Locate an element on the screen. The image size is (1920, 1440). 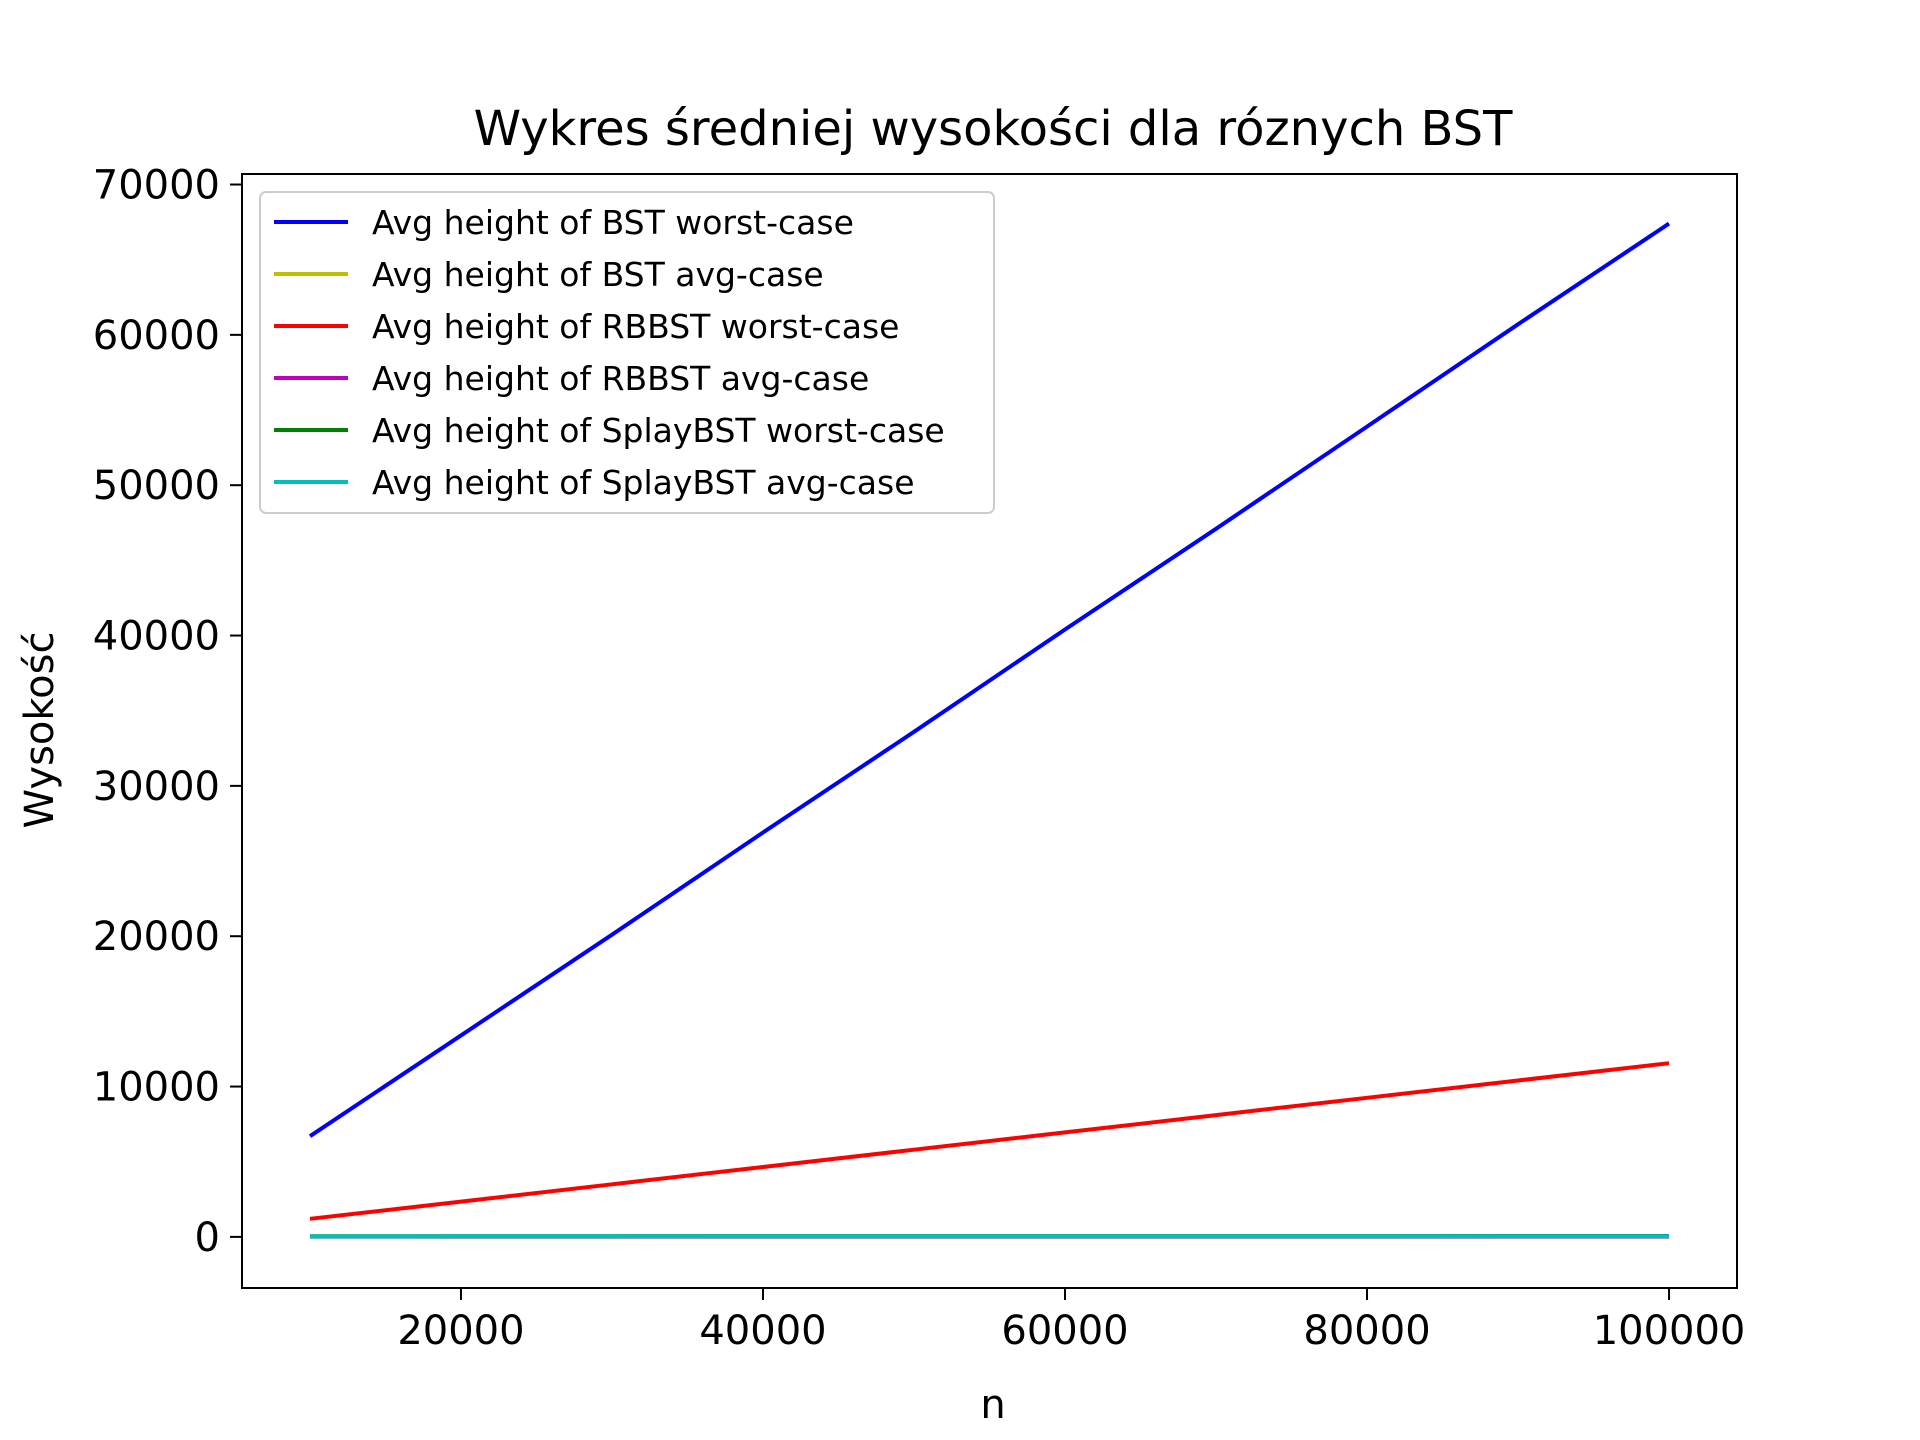
y-tick-label: 40000 is located at coordinates (156, 637).